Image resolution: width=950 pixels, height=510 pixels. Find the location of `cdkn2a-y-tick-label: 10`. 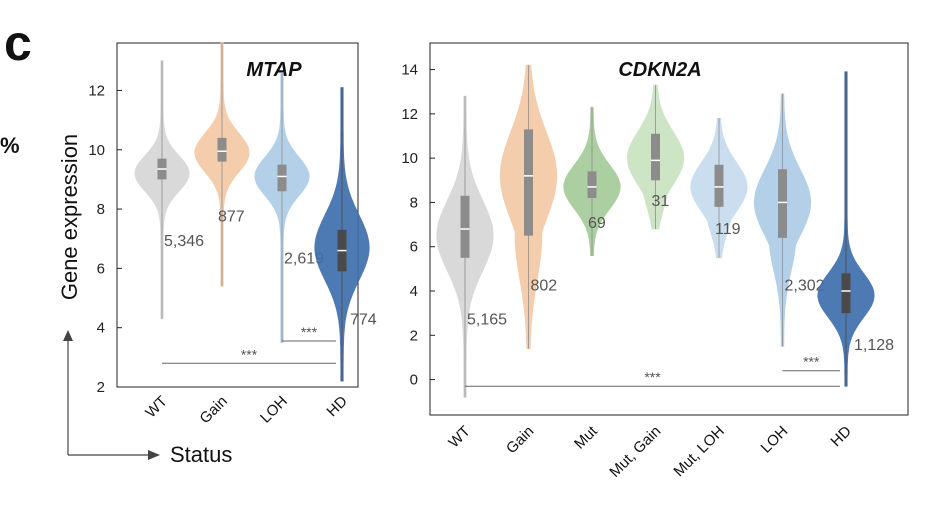

cdkn2a-y-tick-label: 10 is located at coordinates (409, 158).